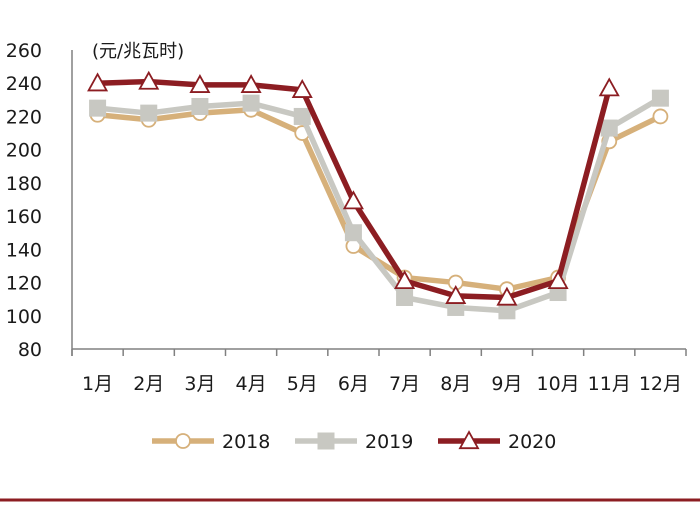 This screenshot has width=700, height=511. What do you see at coordinates (199, 384) in the screenshot?
I see `x-tick-label: 3月` at bounding box center [199, 384].